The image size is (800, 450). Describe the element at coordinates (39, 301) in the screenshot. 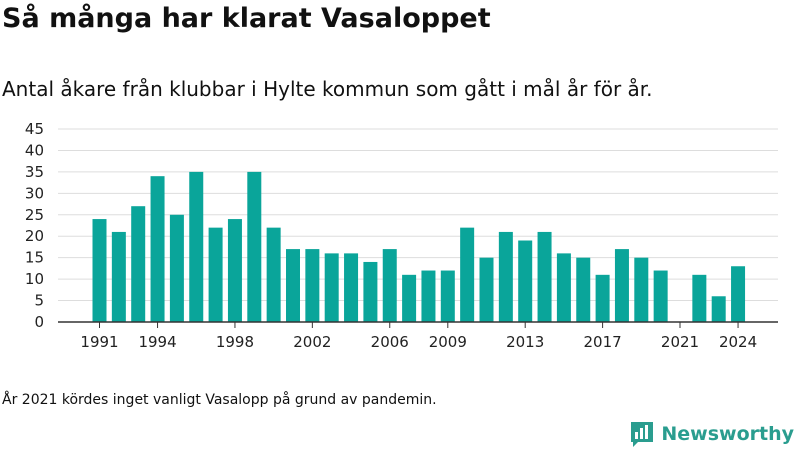

I see `y-tick-label-5: 5` at that location.